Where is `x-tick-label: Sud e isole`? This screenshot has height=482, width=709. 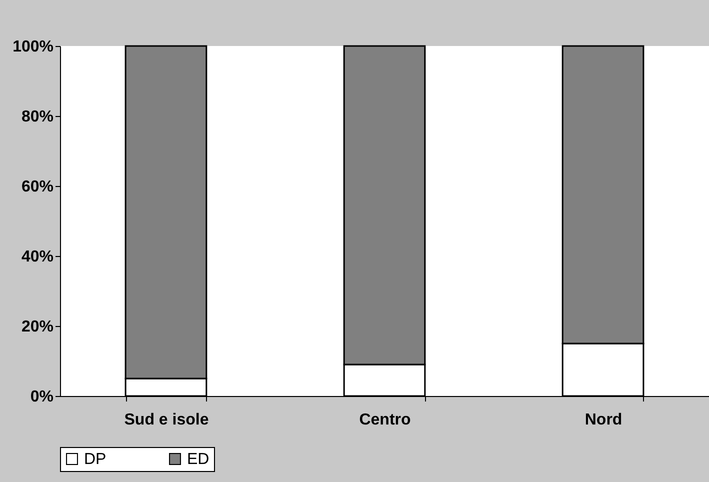
x-tick-label: Sud e isole is located at coordinates (166, 420).